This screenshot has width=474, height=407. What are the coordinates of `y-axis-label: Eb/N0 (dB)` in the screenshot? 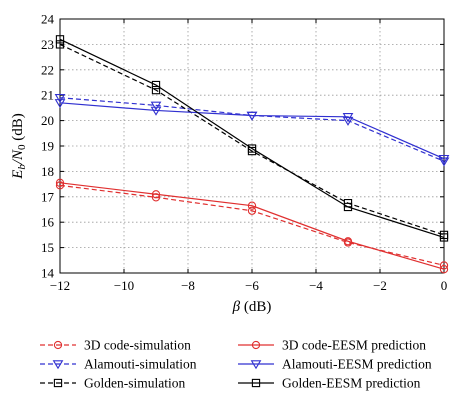 It's located at (19, 146).